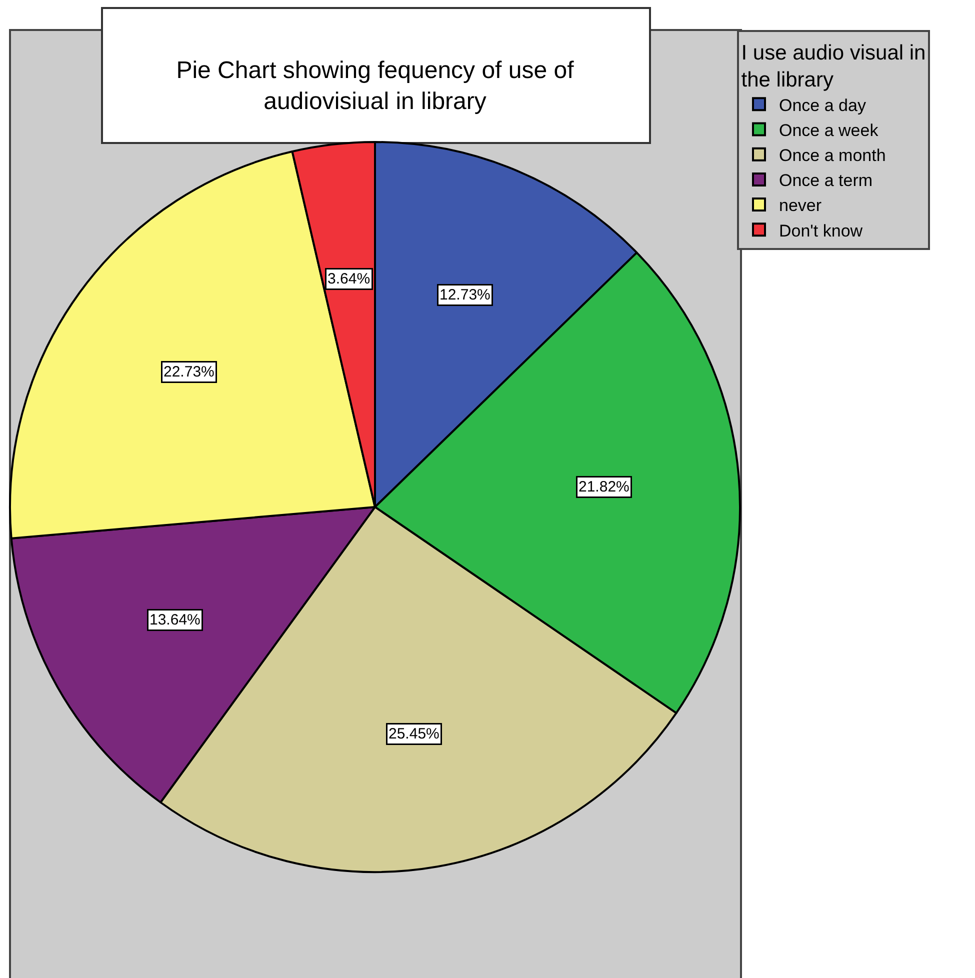 This screenshot has width=975, height=978. Describe the element at coordinates (832, 155) in the screenshot. I see `legend-label: Once a month` at that location.